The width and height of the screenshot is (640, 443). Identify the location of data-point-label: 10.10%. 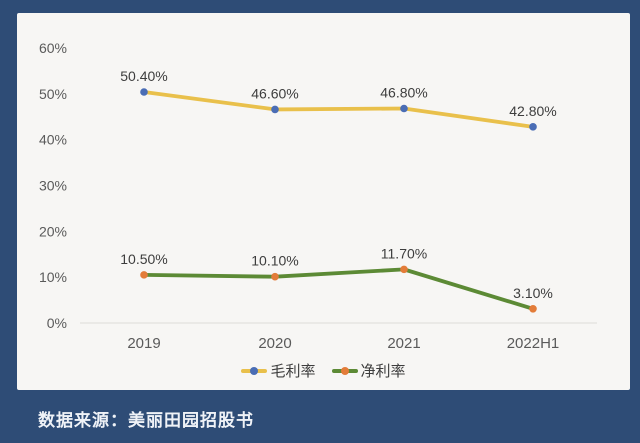
(274, 261).